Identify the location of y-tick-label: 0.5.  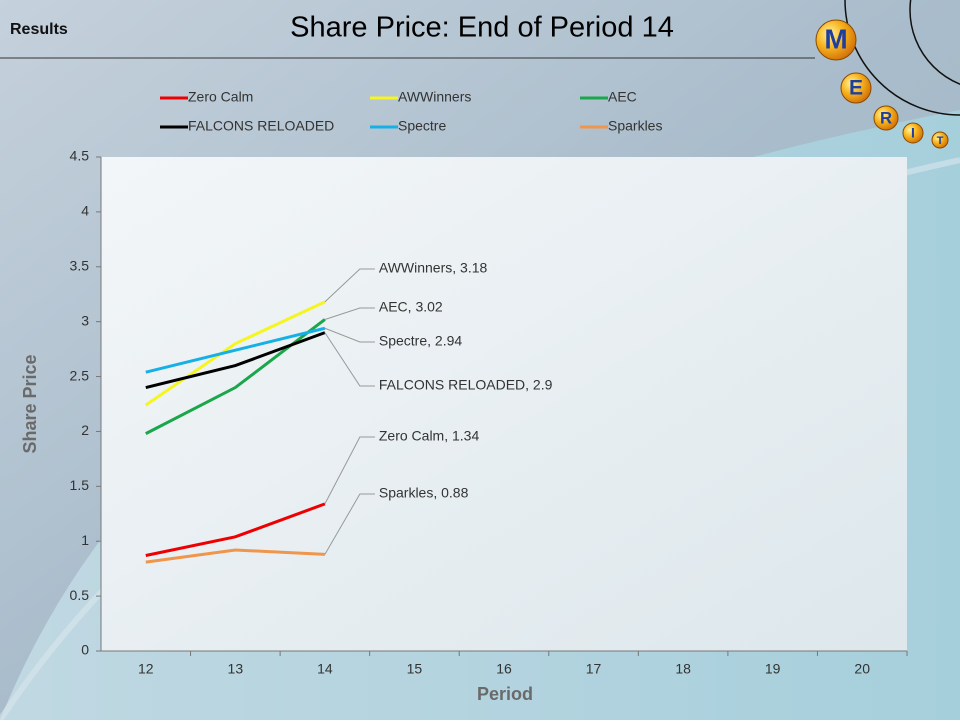
(80, 595).